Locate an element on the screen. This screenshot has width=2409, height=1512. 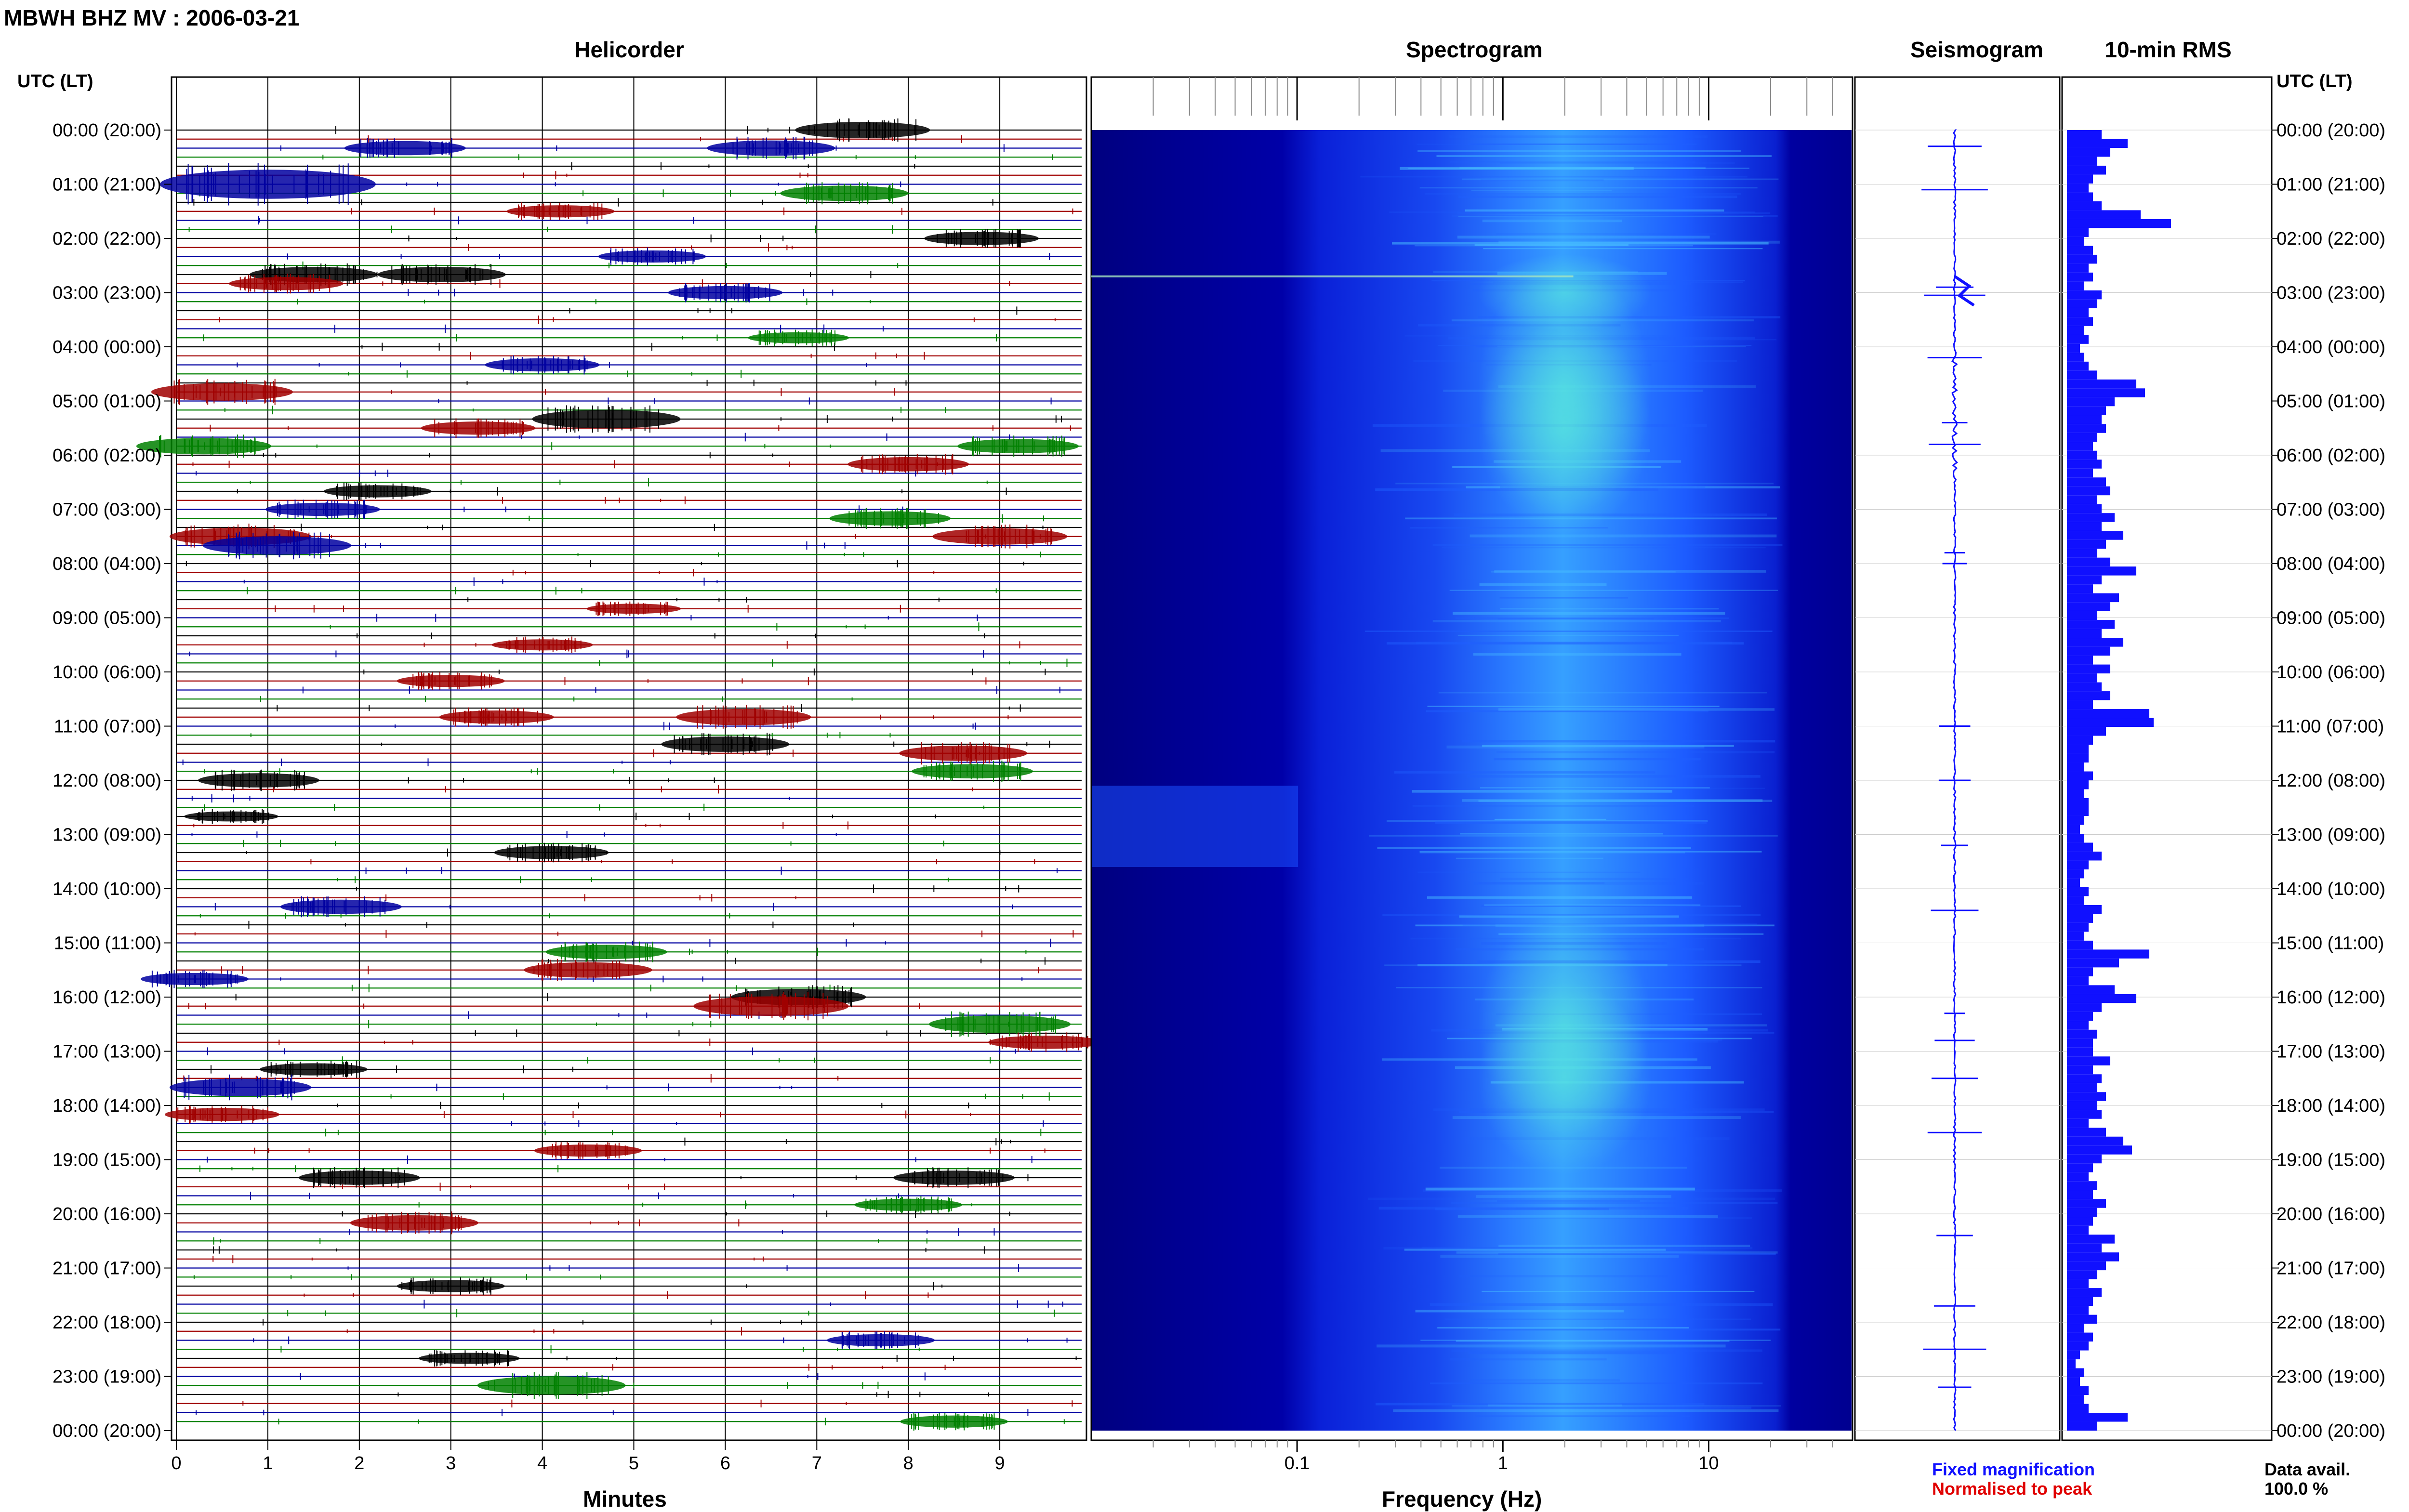
helicorder-xtick-label: 6 is located at coordinates (725, 1463).